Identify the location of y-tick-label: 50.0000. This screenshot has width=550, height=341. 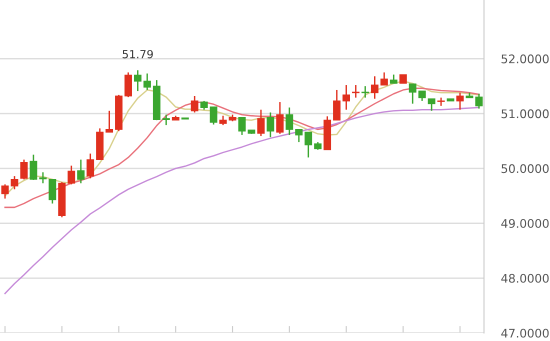
(525, 169).